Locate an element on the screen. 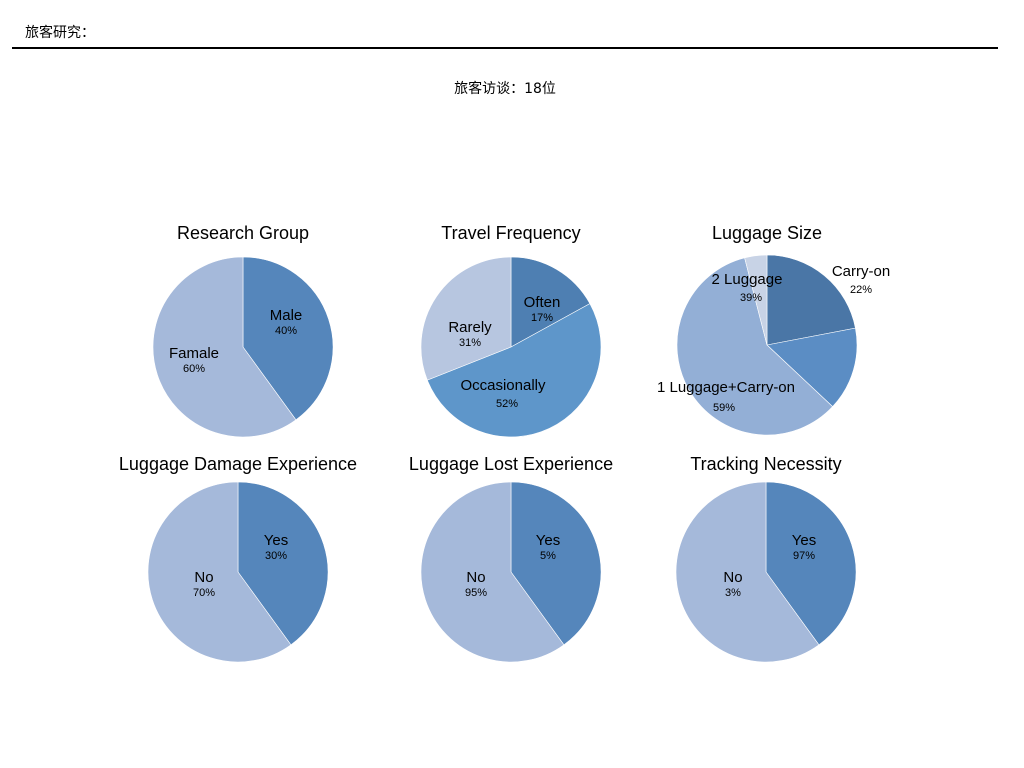  slice-percent-label: 39% is located at coordinates (751, 298).